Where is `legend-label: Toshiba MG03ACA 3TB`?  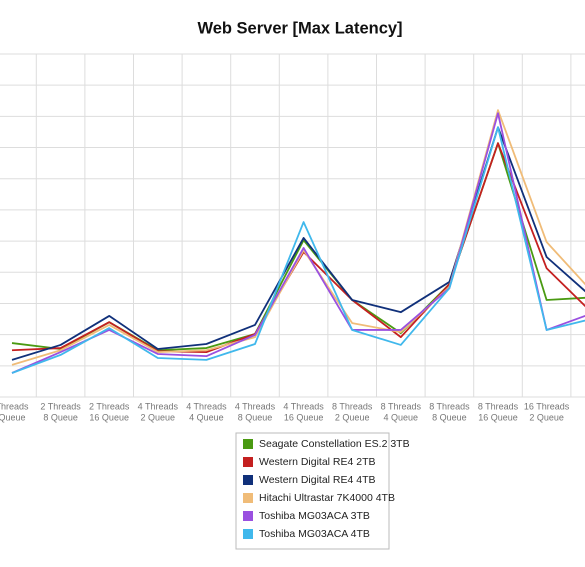 legend-label: Toshiba MG03ACA 3TB is located at coordinates (314, 516).